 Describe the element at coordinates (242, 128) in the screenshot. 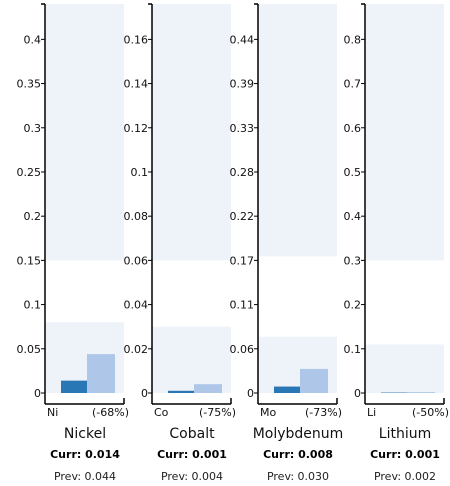

I see `mo-y-tick-label: 0.33` at that location.